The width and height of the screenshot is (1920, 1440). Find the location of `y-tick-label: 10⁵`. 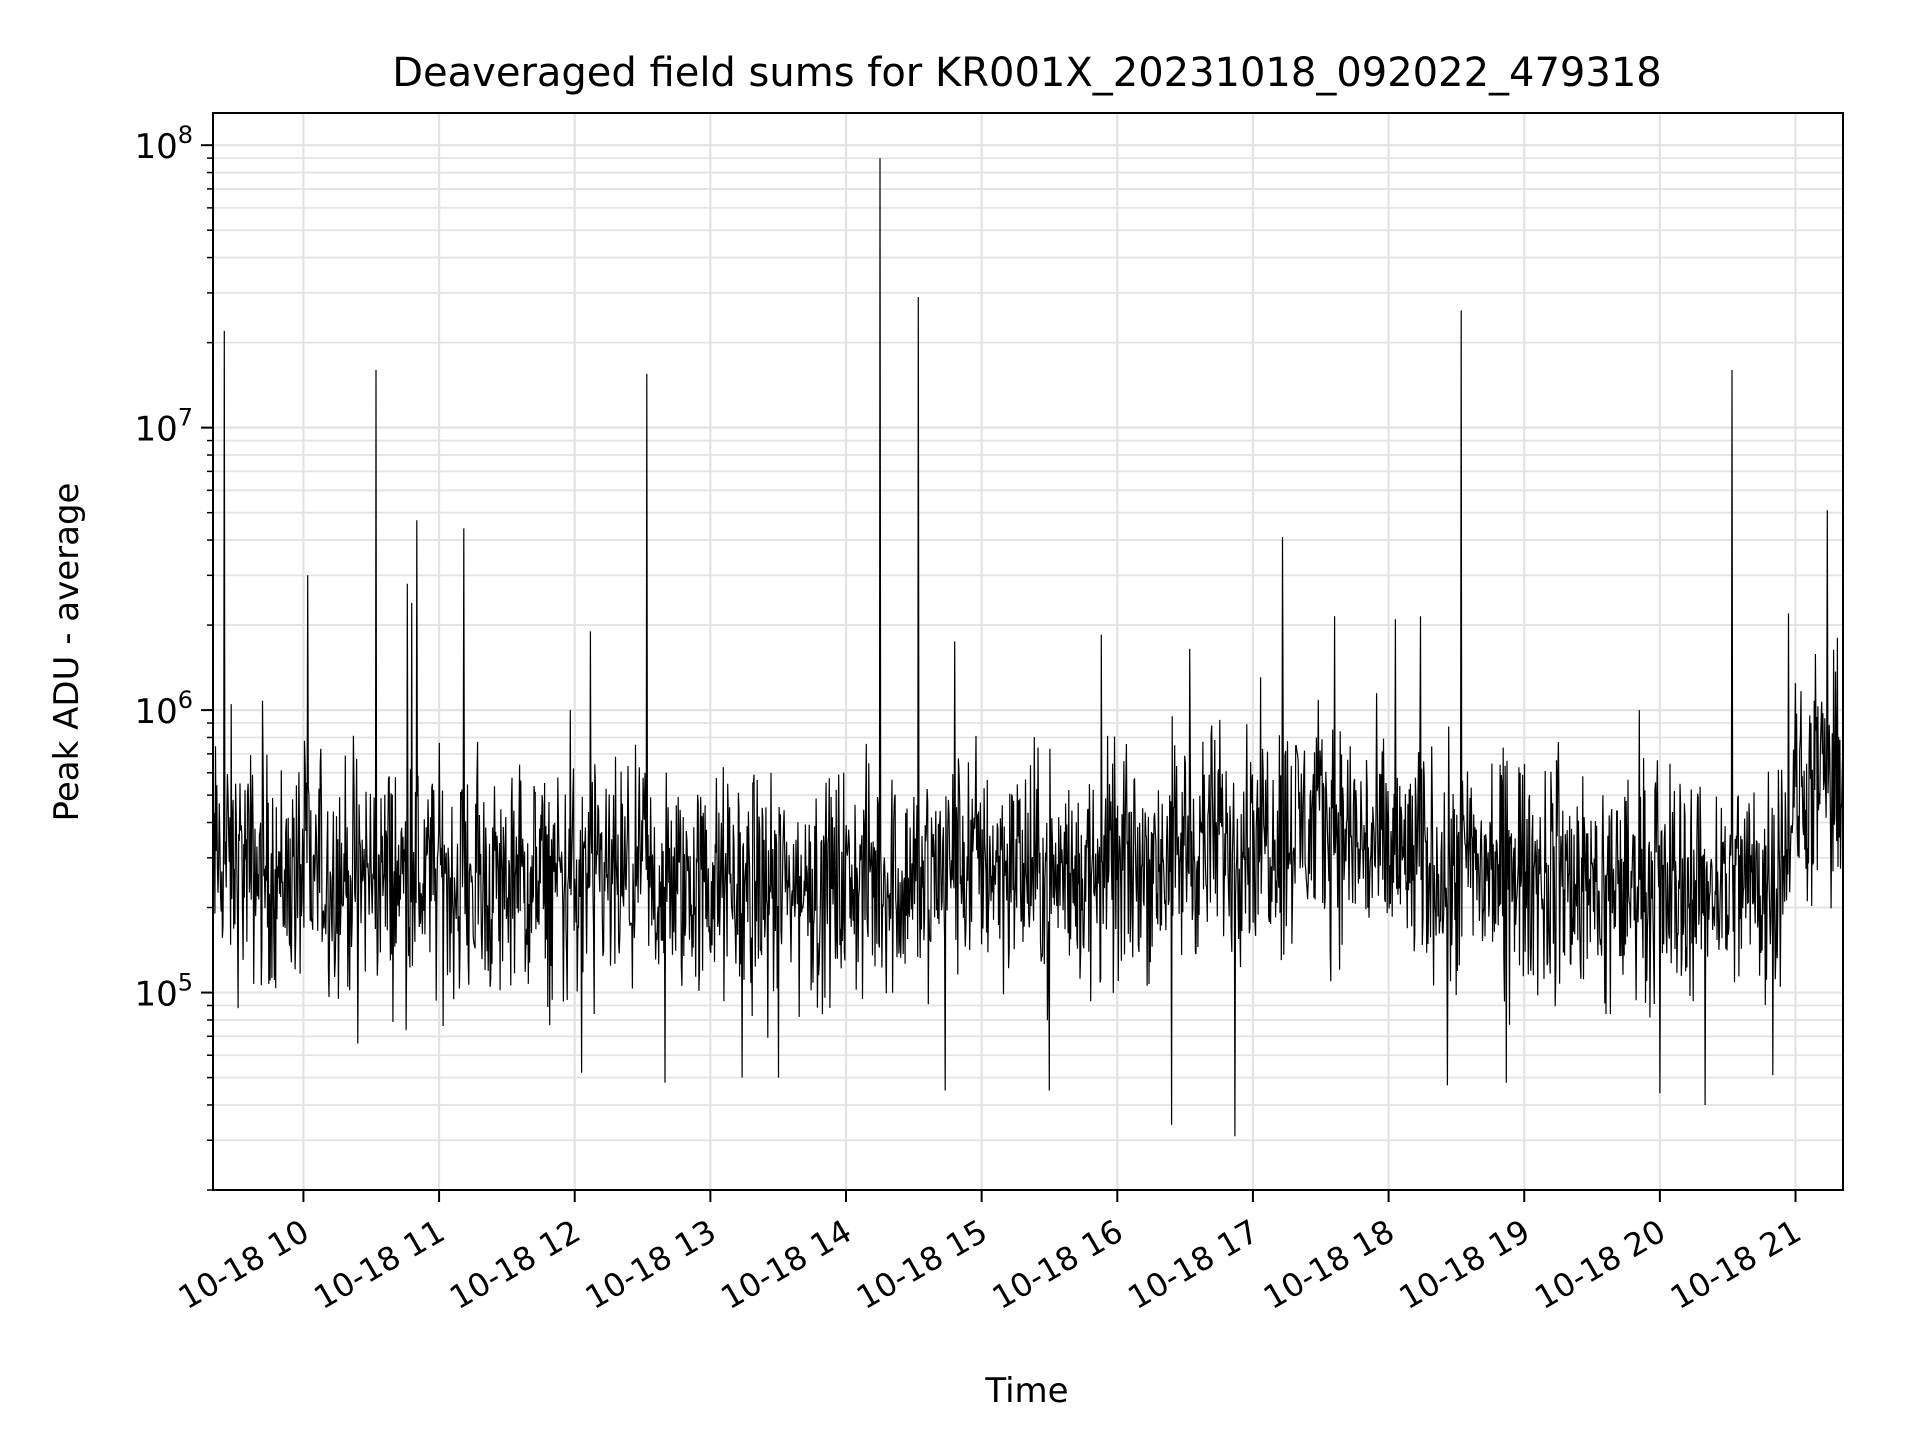

y-tick-label: 10⁵ is located at coordinates (163, 992).